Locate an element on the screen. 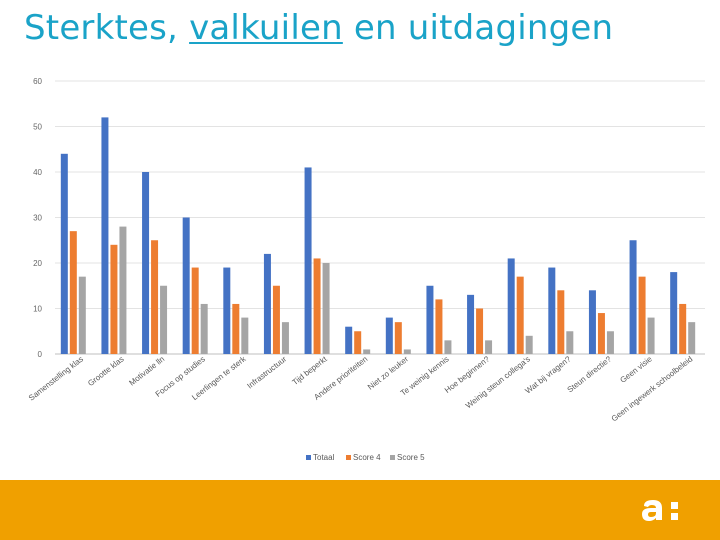 The image size is (720, 540). legend: Totaal Score 4 Score 5 is located at coordinates (365, 457).